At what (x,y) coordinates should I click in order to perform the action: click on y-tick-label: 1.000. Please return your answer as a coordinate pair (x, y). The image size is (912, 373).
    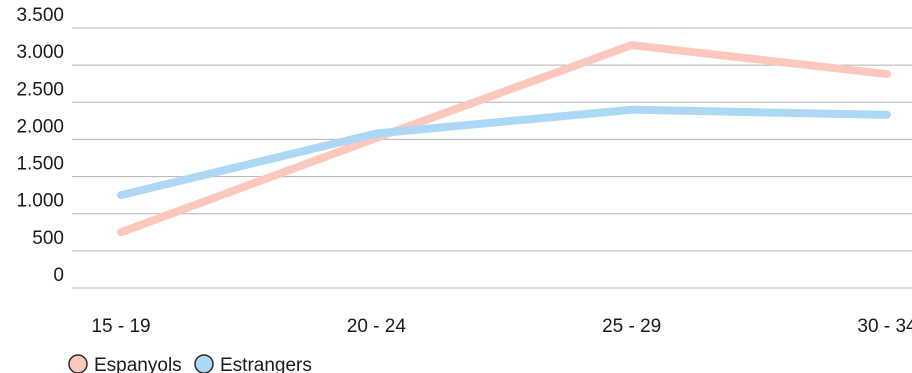
    Looking at the image, I should click on (40, 201).